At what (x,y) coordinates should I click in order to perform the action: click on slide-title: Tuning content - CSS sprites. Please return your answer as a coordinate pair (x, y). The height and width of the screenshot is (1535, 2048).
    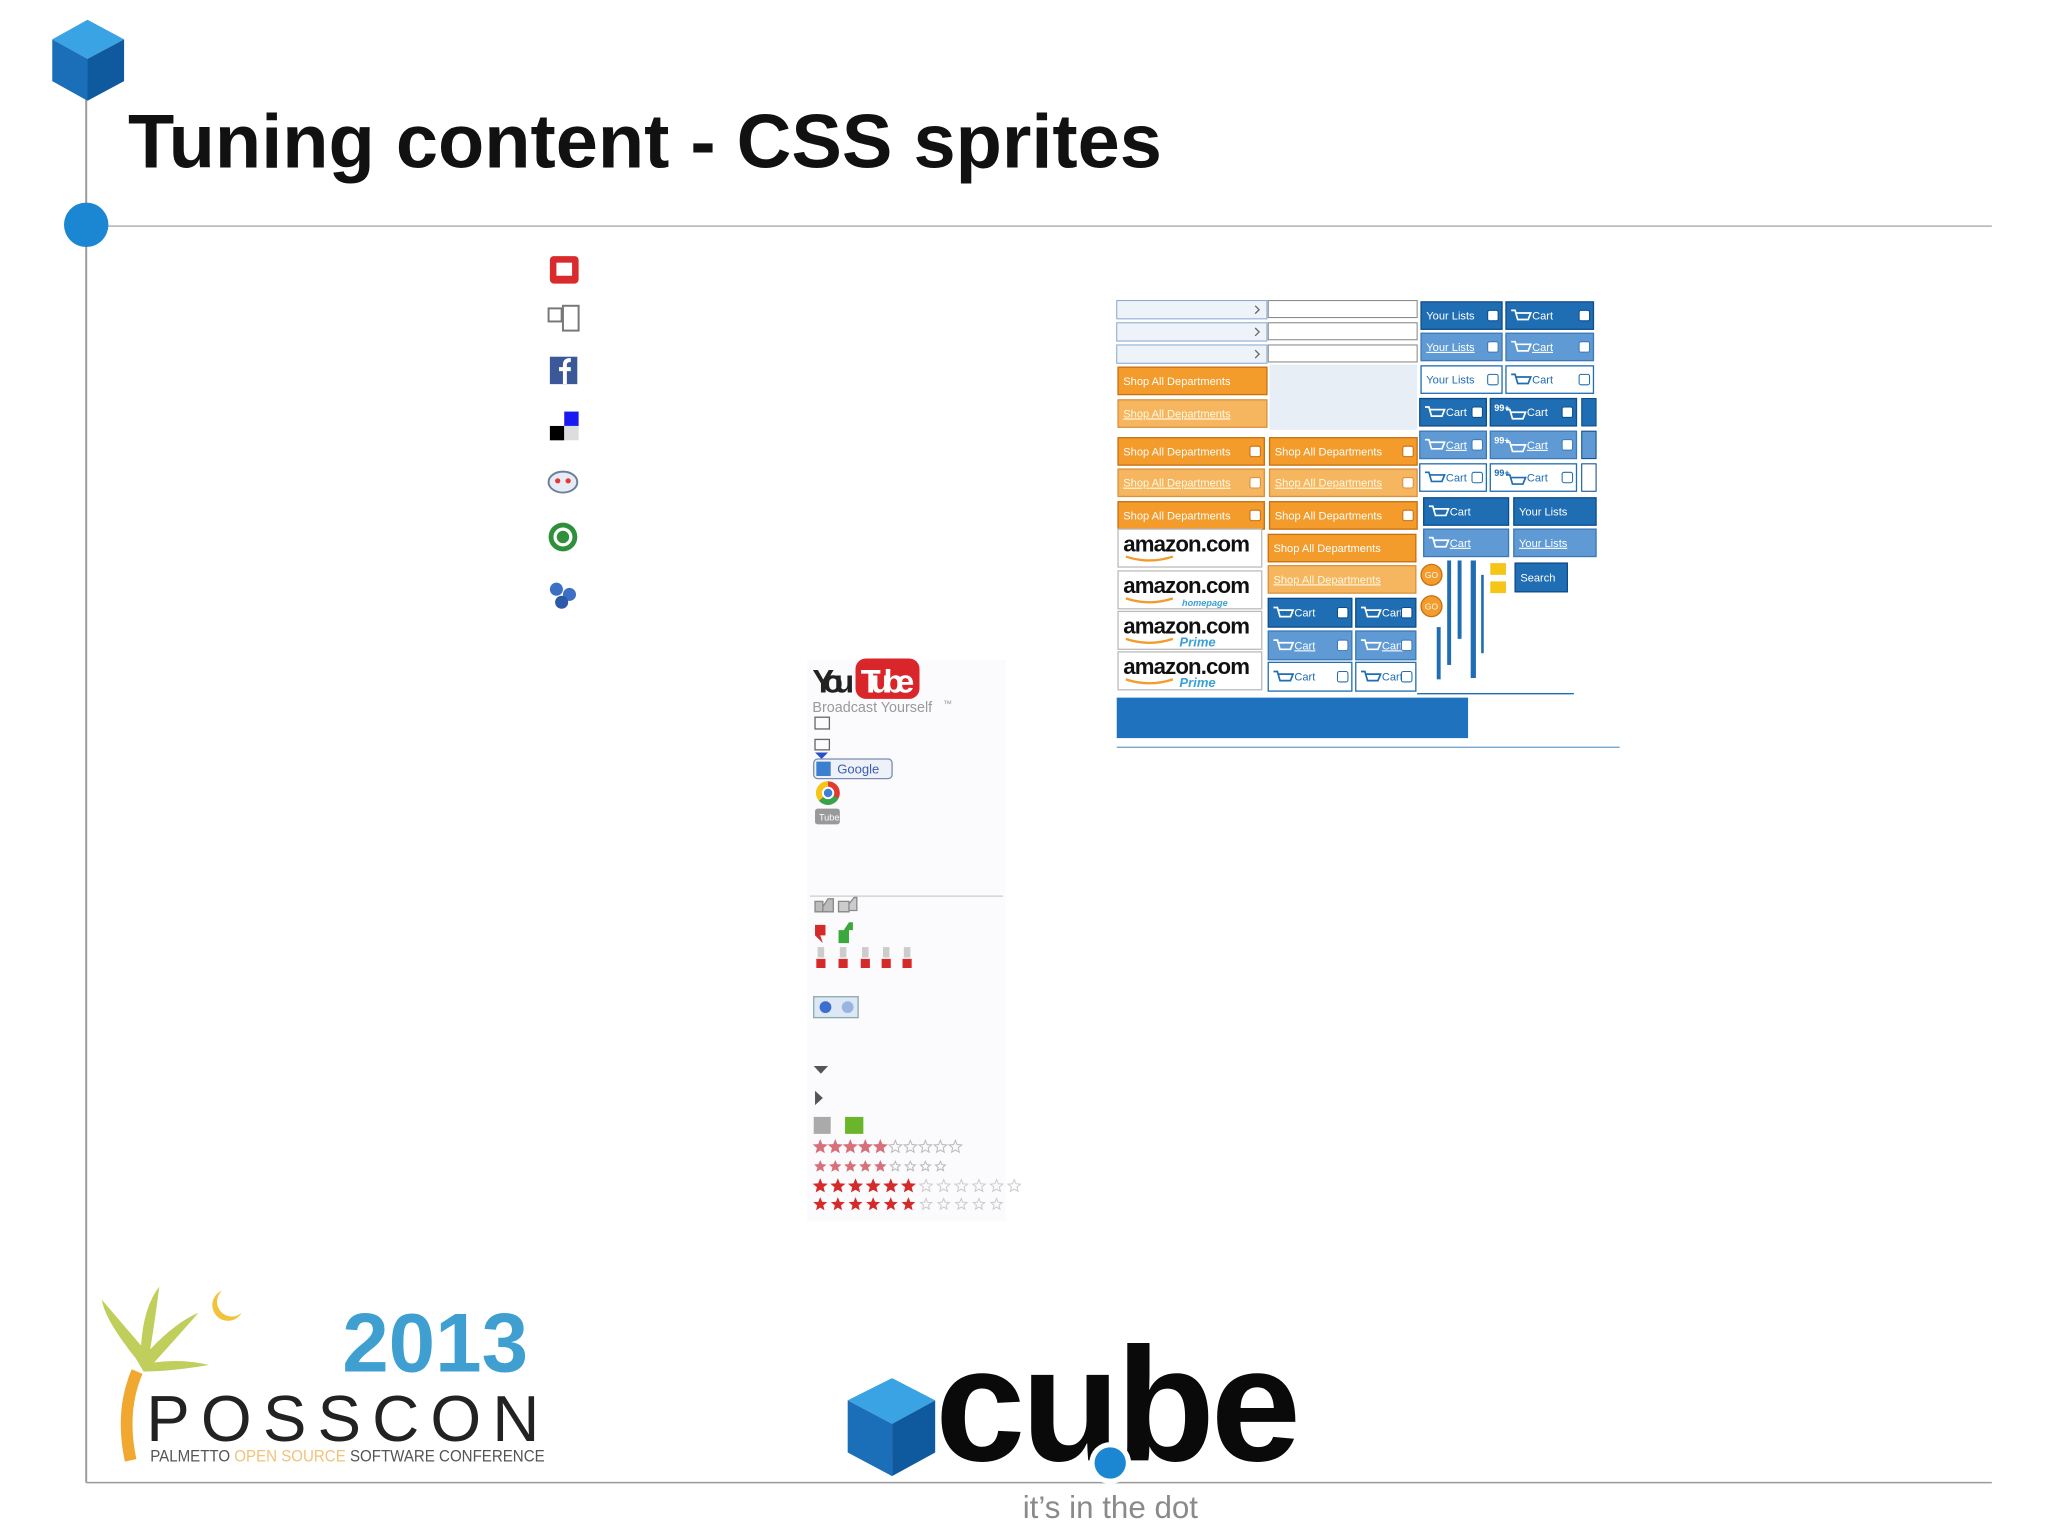
    Looking at the image, I should click on (645, 141).